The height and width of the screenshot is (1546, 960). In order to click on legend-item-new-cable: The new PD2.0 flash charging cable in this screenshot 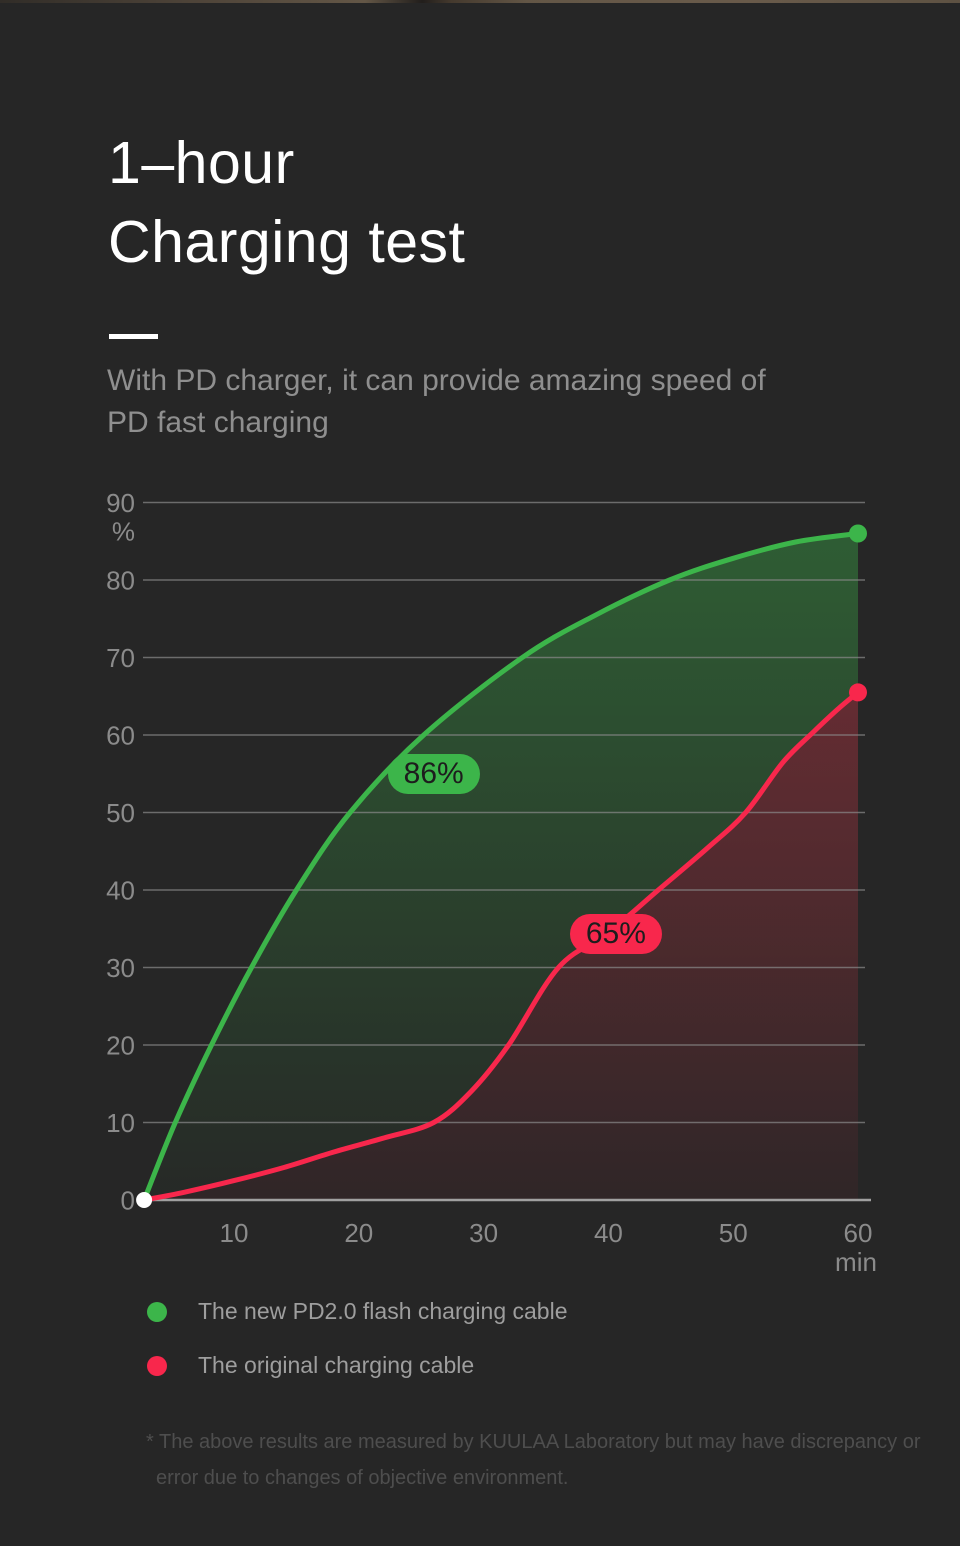, I will do `click(357, 1311)`.